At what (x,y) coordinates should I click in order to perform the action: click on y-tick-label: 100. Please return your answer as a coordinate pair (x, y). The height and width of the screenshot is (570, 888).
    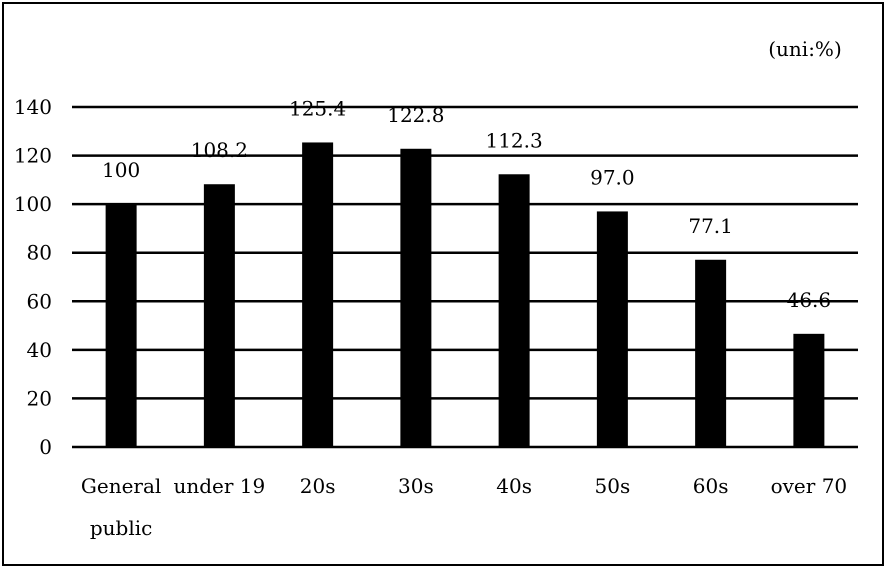
    Looking at the image, I should click on (33, 204).